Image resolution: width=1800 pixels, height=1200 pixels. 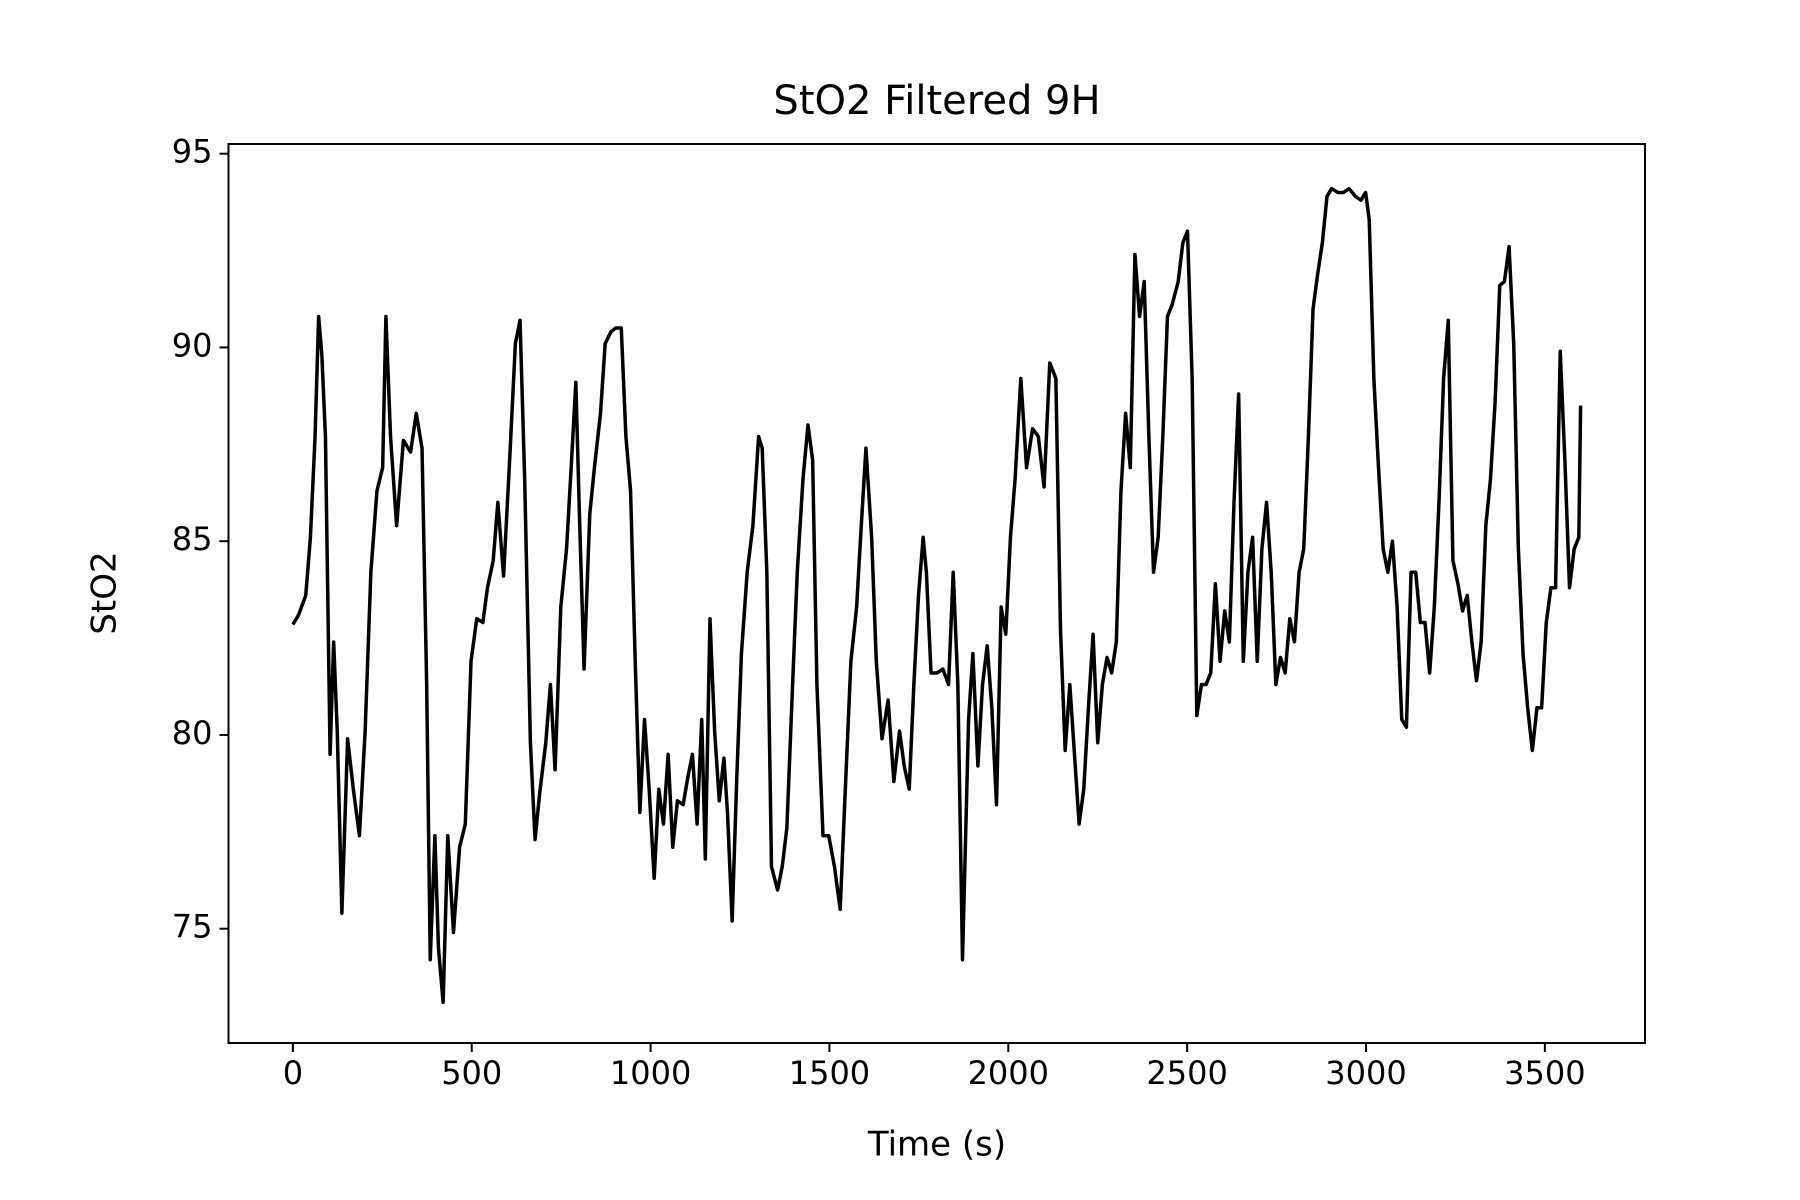 I want to click on y-axis-label: StO2, so click(x=105, y=592).